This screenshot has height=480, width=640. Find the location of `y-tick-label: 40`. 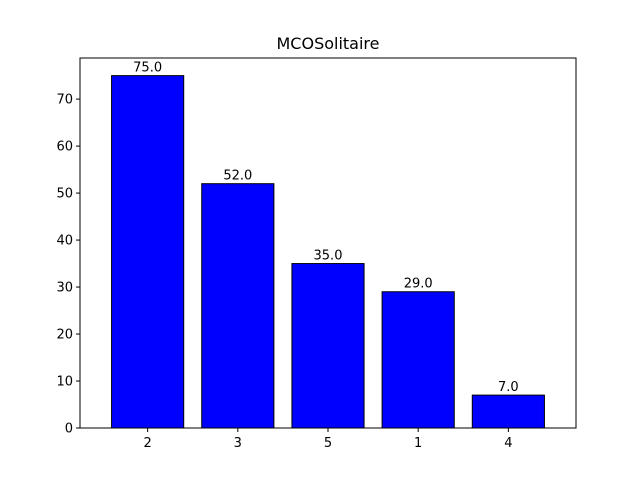

y-tick-label: 40 is located at coordinates (64, 241).